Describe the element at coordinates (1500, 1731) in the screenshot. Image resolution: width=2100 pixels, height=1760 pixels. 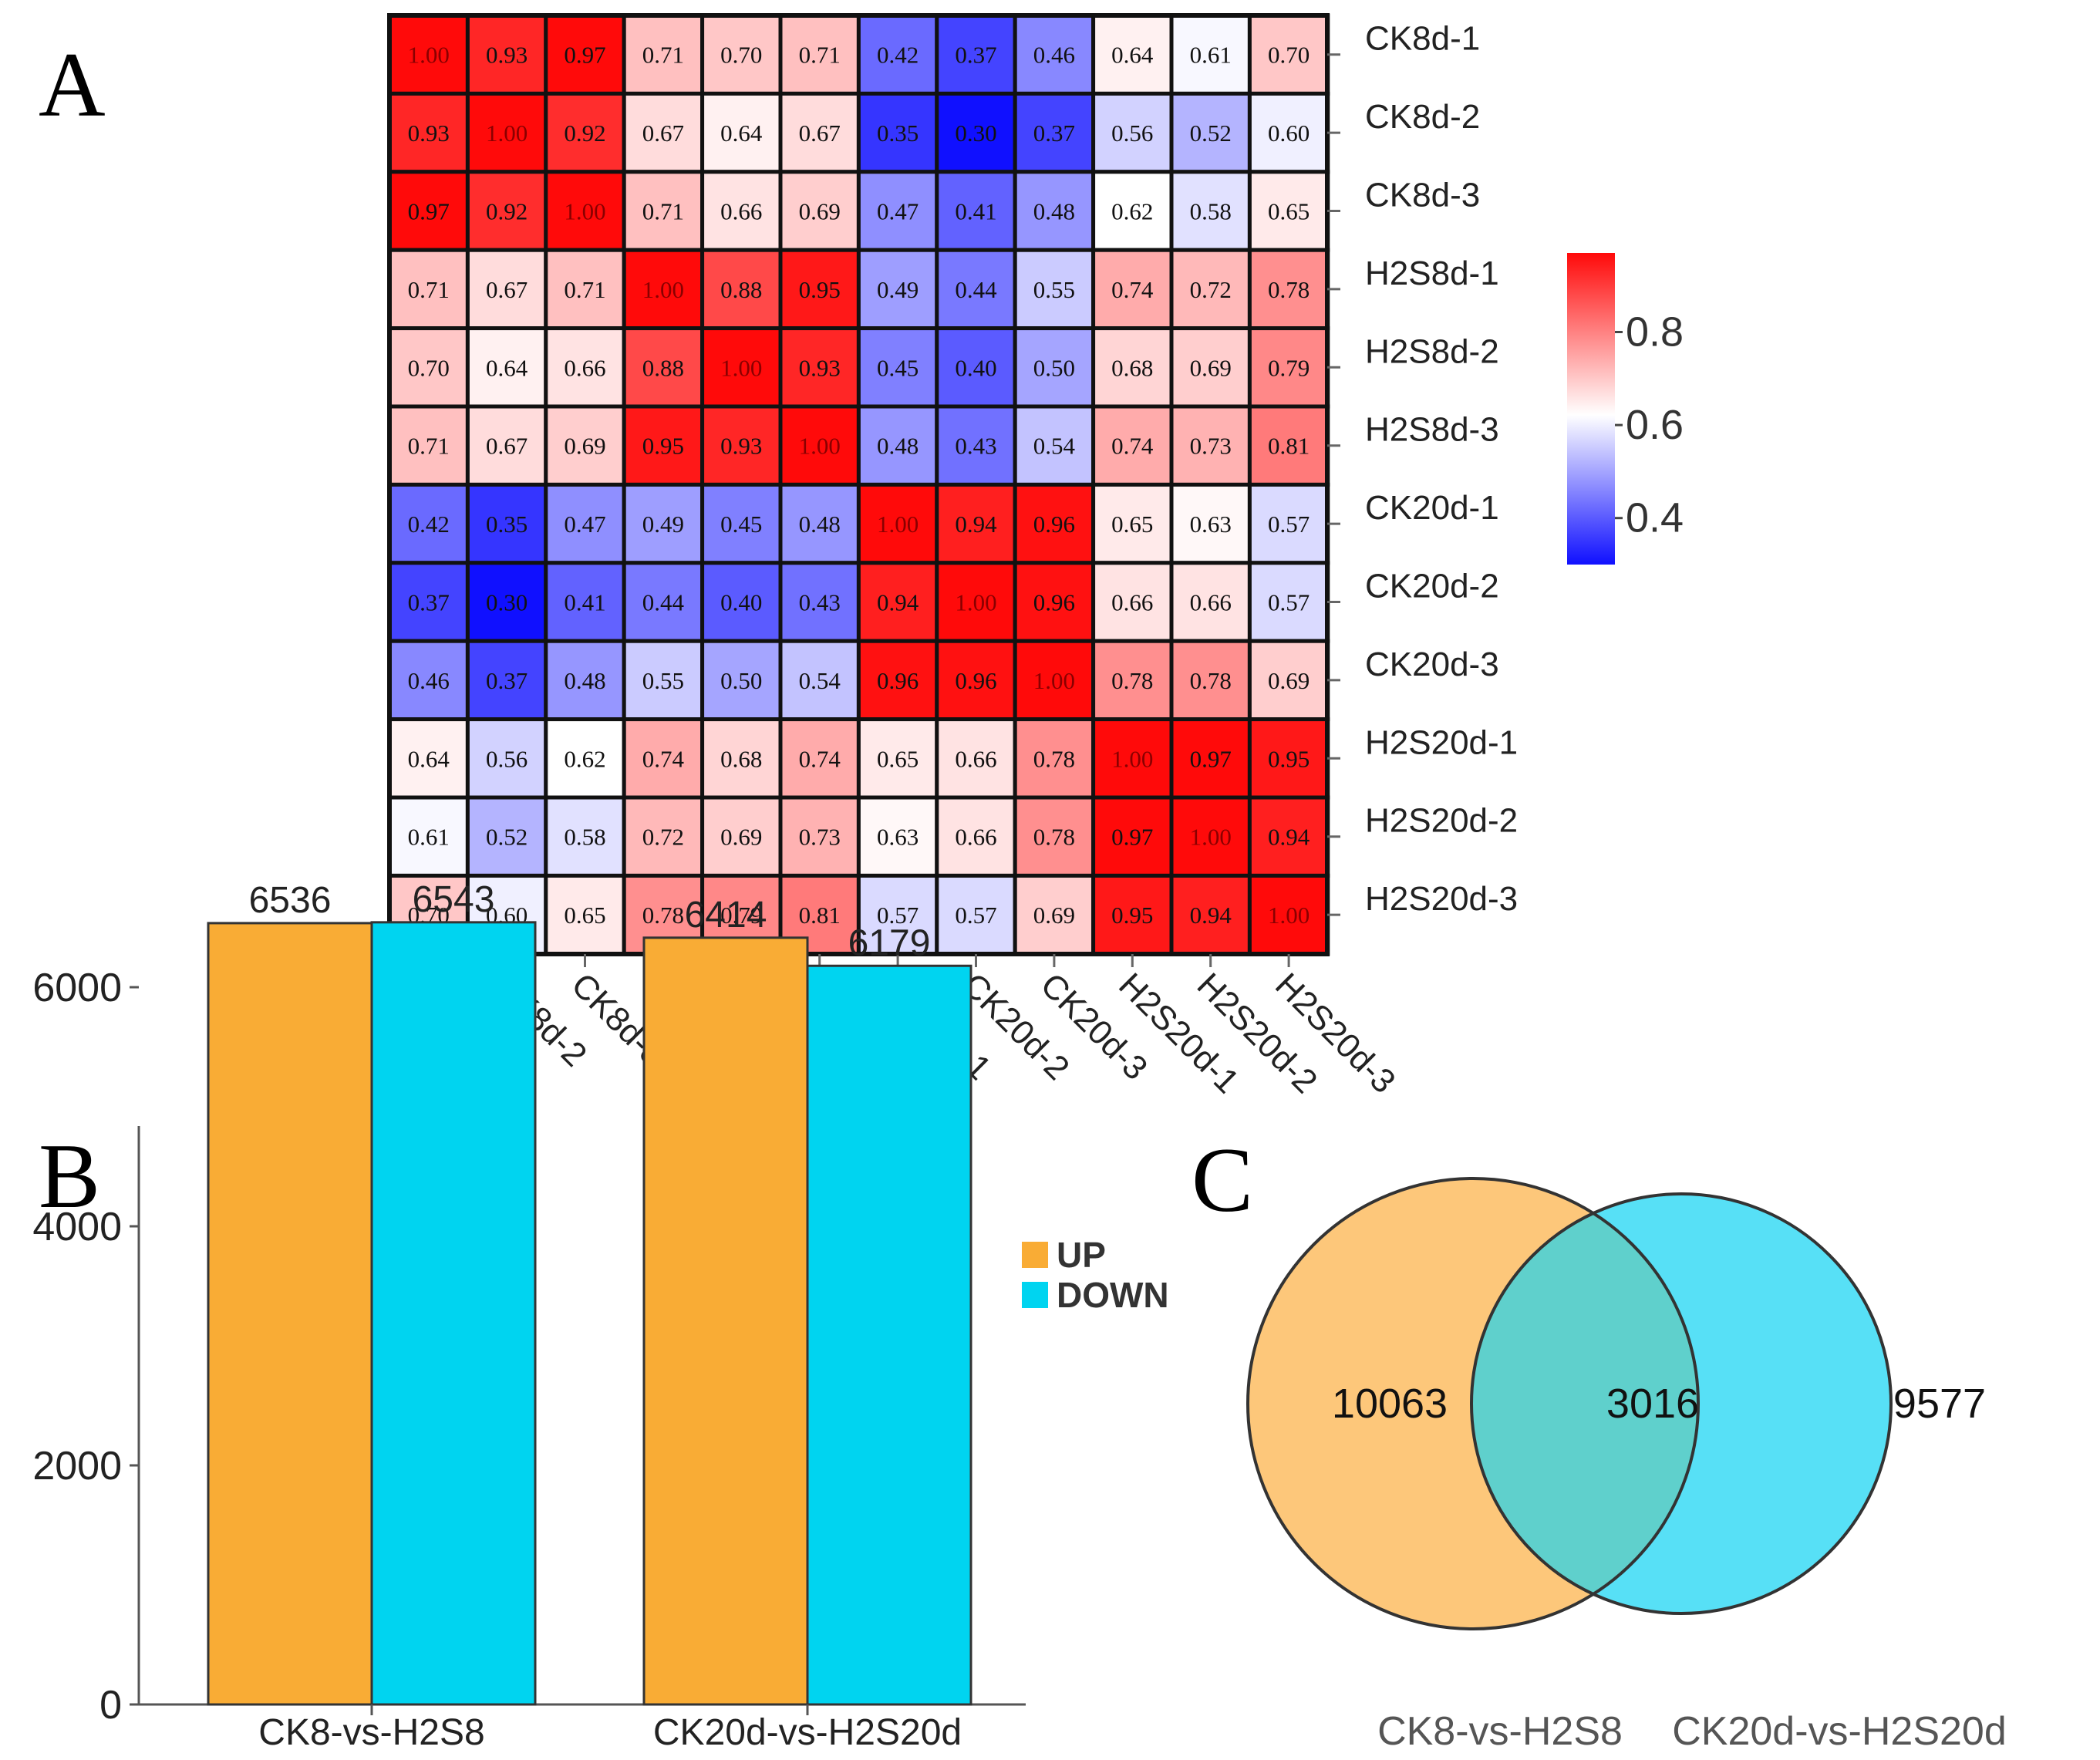
I see `venn-set-label: CK8-vs-H2S8` at that location.